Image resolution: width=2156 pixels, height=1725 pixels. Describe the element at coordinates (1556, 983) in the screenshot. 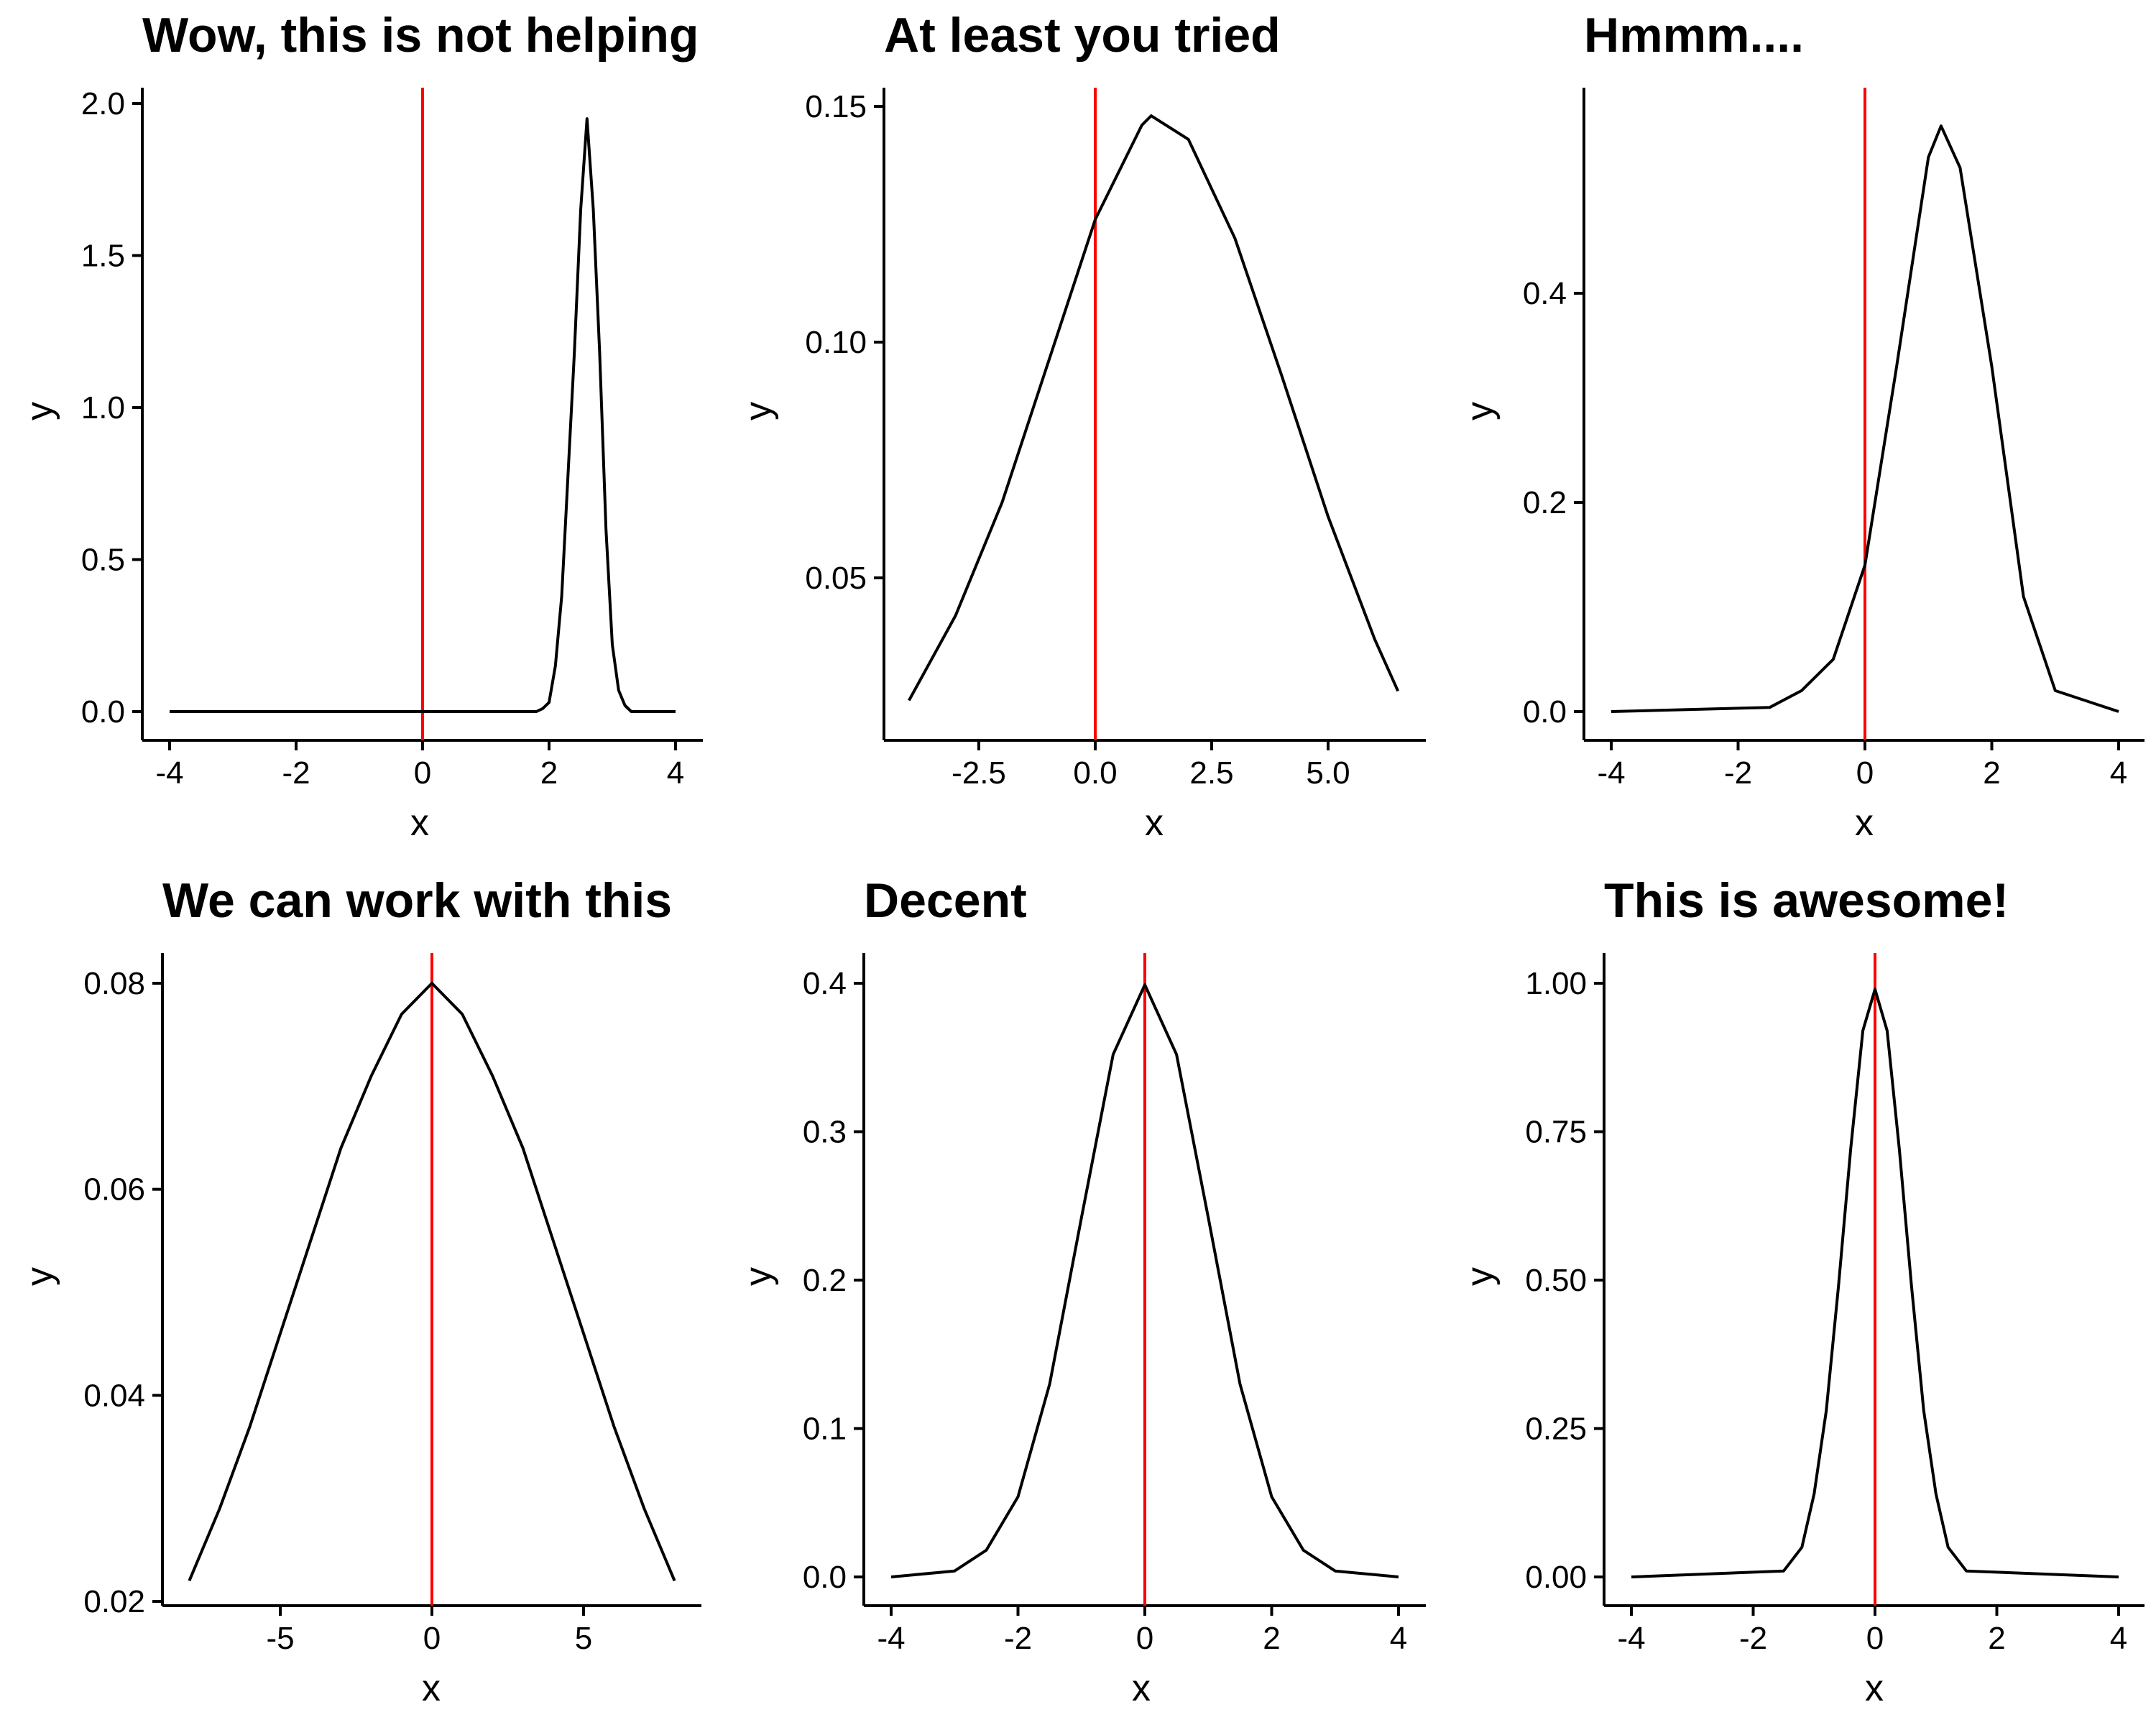

I see `y-tick-label: 1.00` at that location.